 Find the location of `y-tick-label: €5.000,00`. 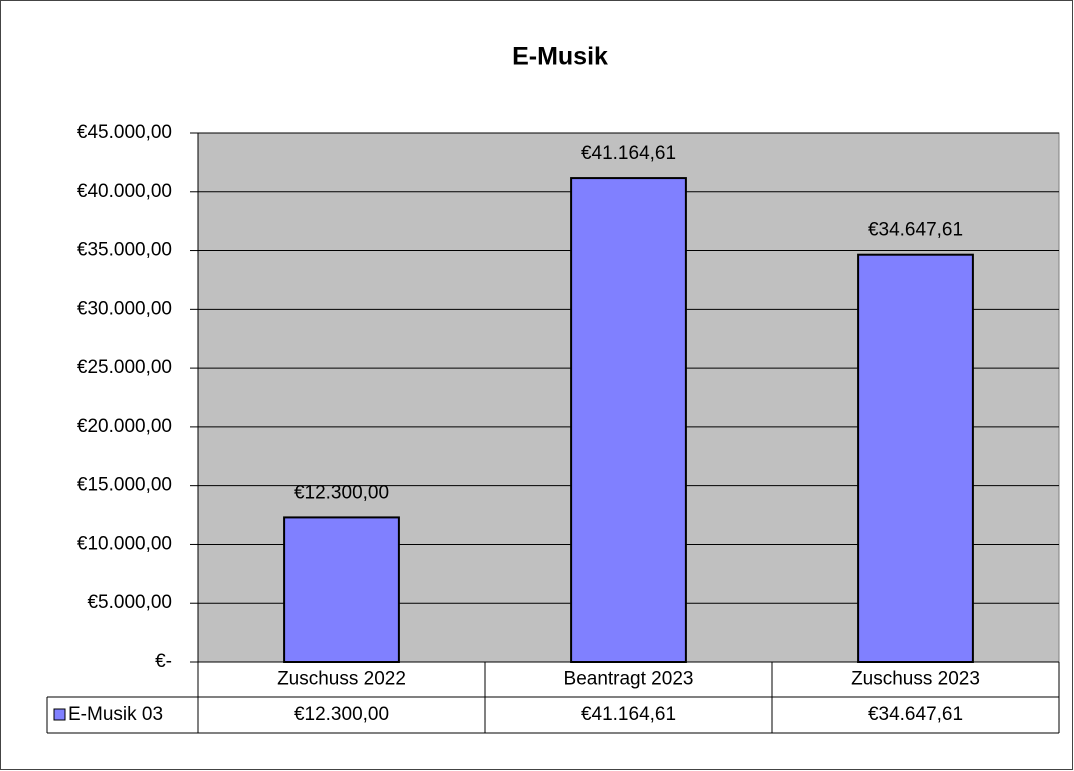

y-tick-label: €5.000,00 is located at coordinates (129, 602).